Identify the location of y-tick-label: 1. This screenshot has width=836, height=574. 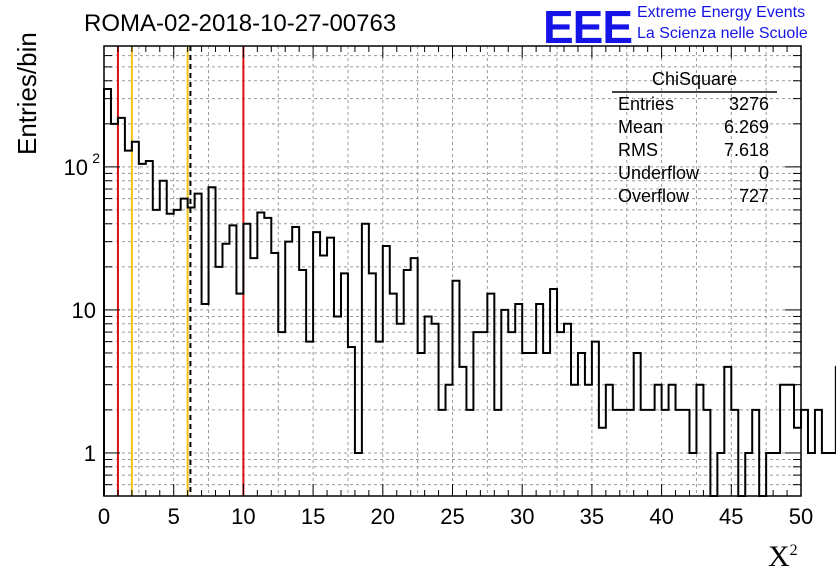
(90, 453).